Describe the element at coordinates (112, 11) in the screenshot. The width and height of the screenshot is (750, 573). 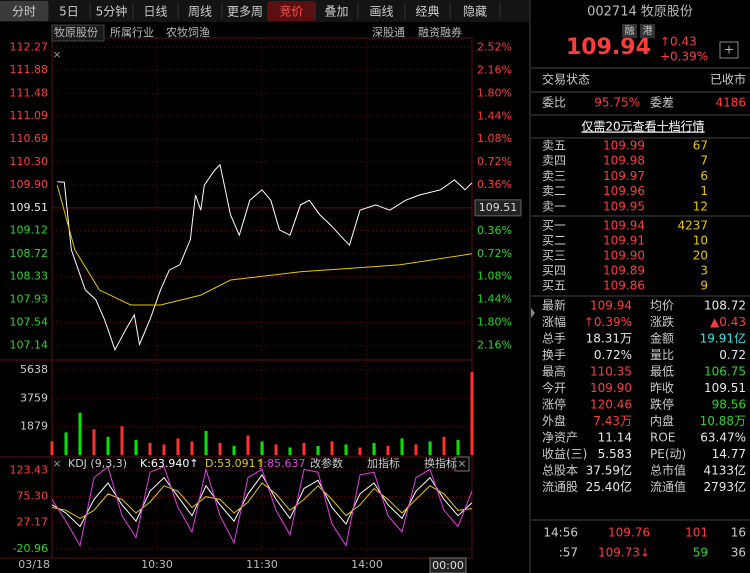
I see `tab: 5分钟` at that location.